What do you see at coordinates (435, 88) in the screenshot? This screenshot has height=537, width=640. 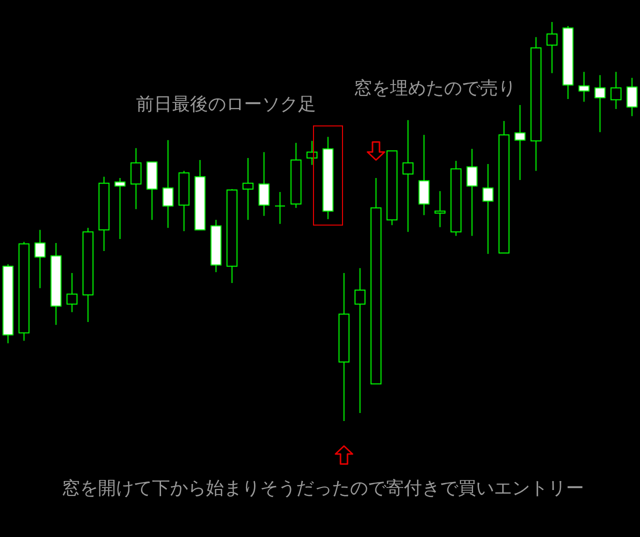 I see `annotation: 窓を埋めたので売り` at bounding box center [435, 88].